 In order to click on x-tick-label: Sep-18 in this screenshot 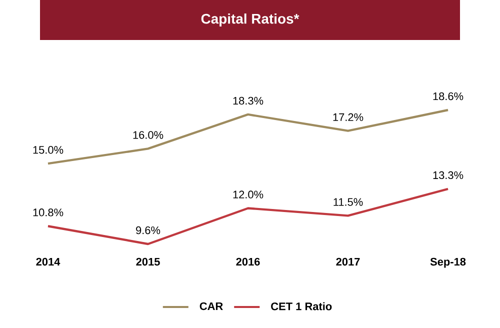, I will do `click(448, 263)`.